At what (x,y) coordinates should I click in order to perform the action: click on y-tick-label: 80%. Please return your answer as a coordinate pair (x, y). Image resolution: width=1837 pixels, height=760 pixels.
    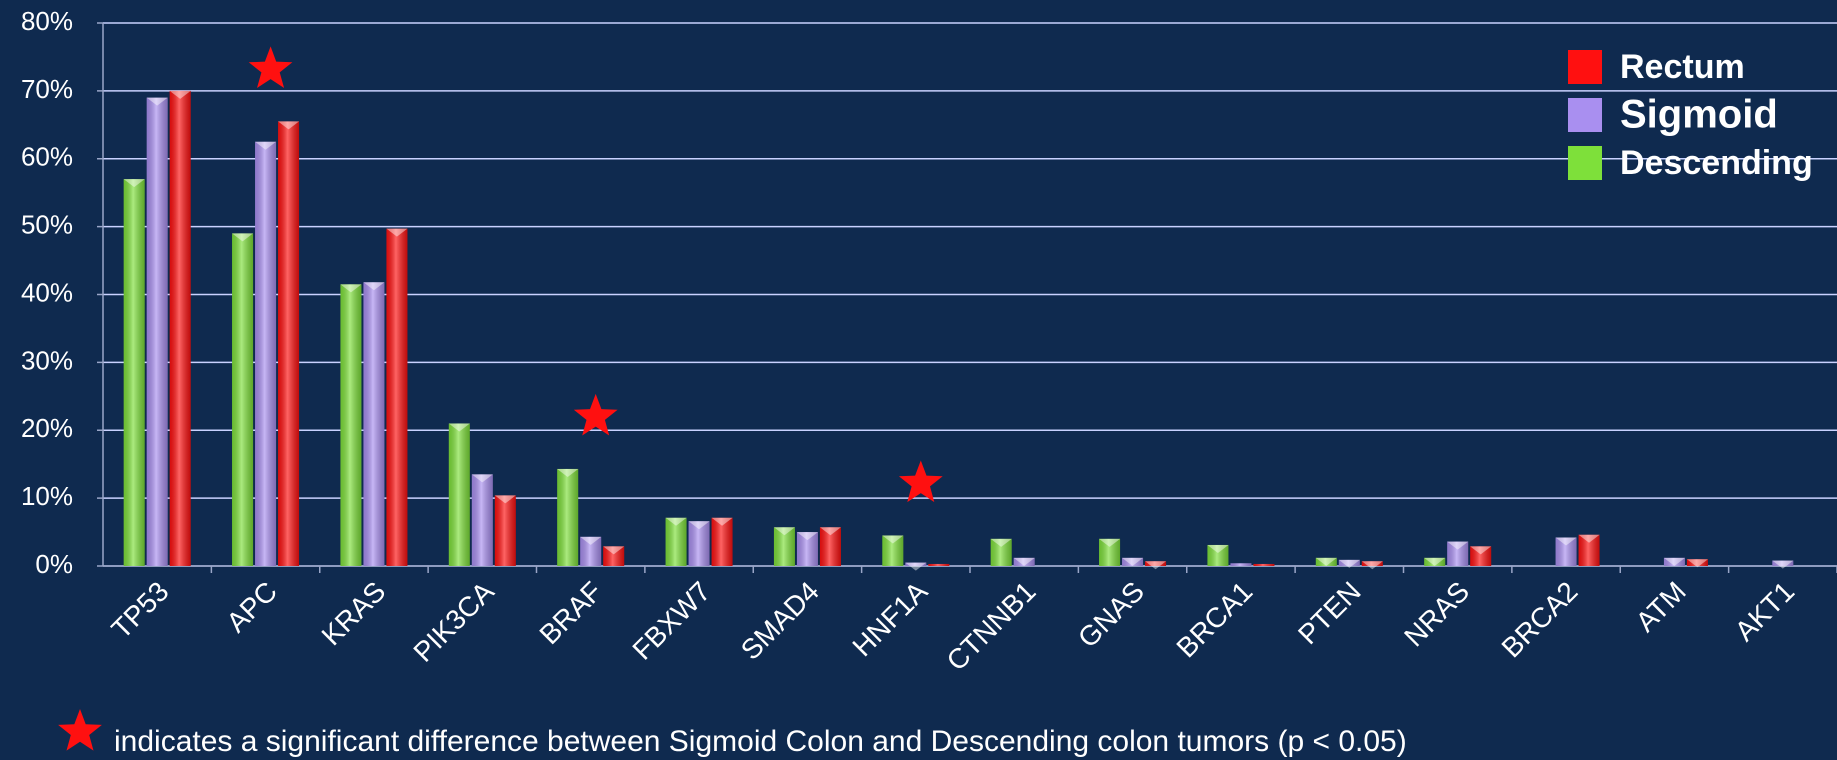
    Looking at the image, I should click on (47, 21).